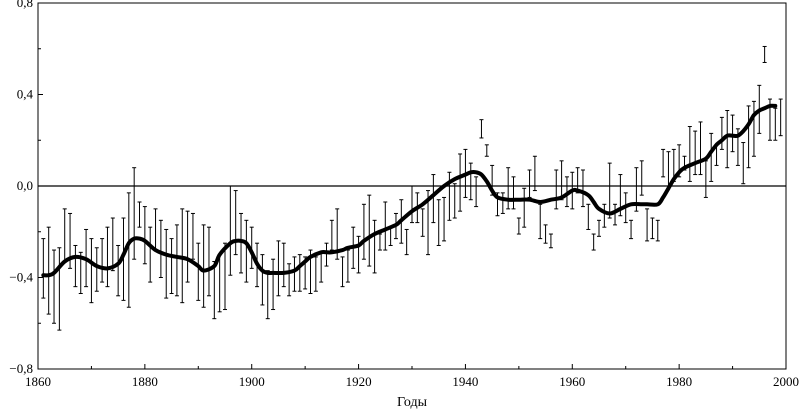 The height and width of the screenshot is (411, 800). I want to click on x-tick-label: 1900, so click(252, 381).